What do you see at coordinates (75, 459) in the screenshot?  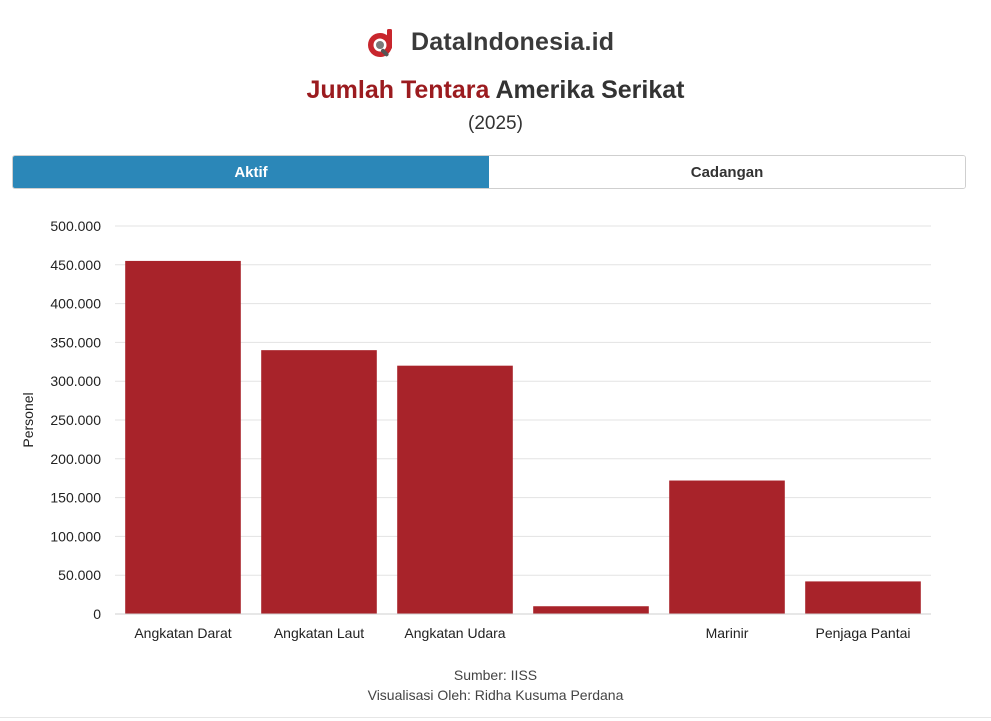 I see `y-tick-label: 200.000` at bounding box center [75, 459].